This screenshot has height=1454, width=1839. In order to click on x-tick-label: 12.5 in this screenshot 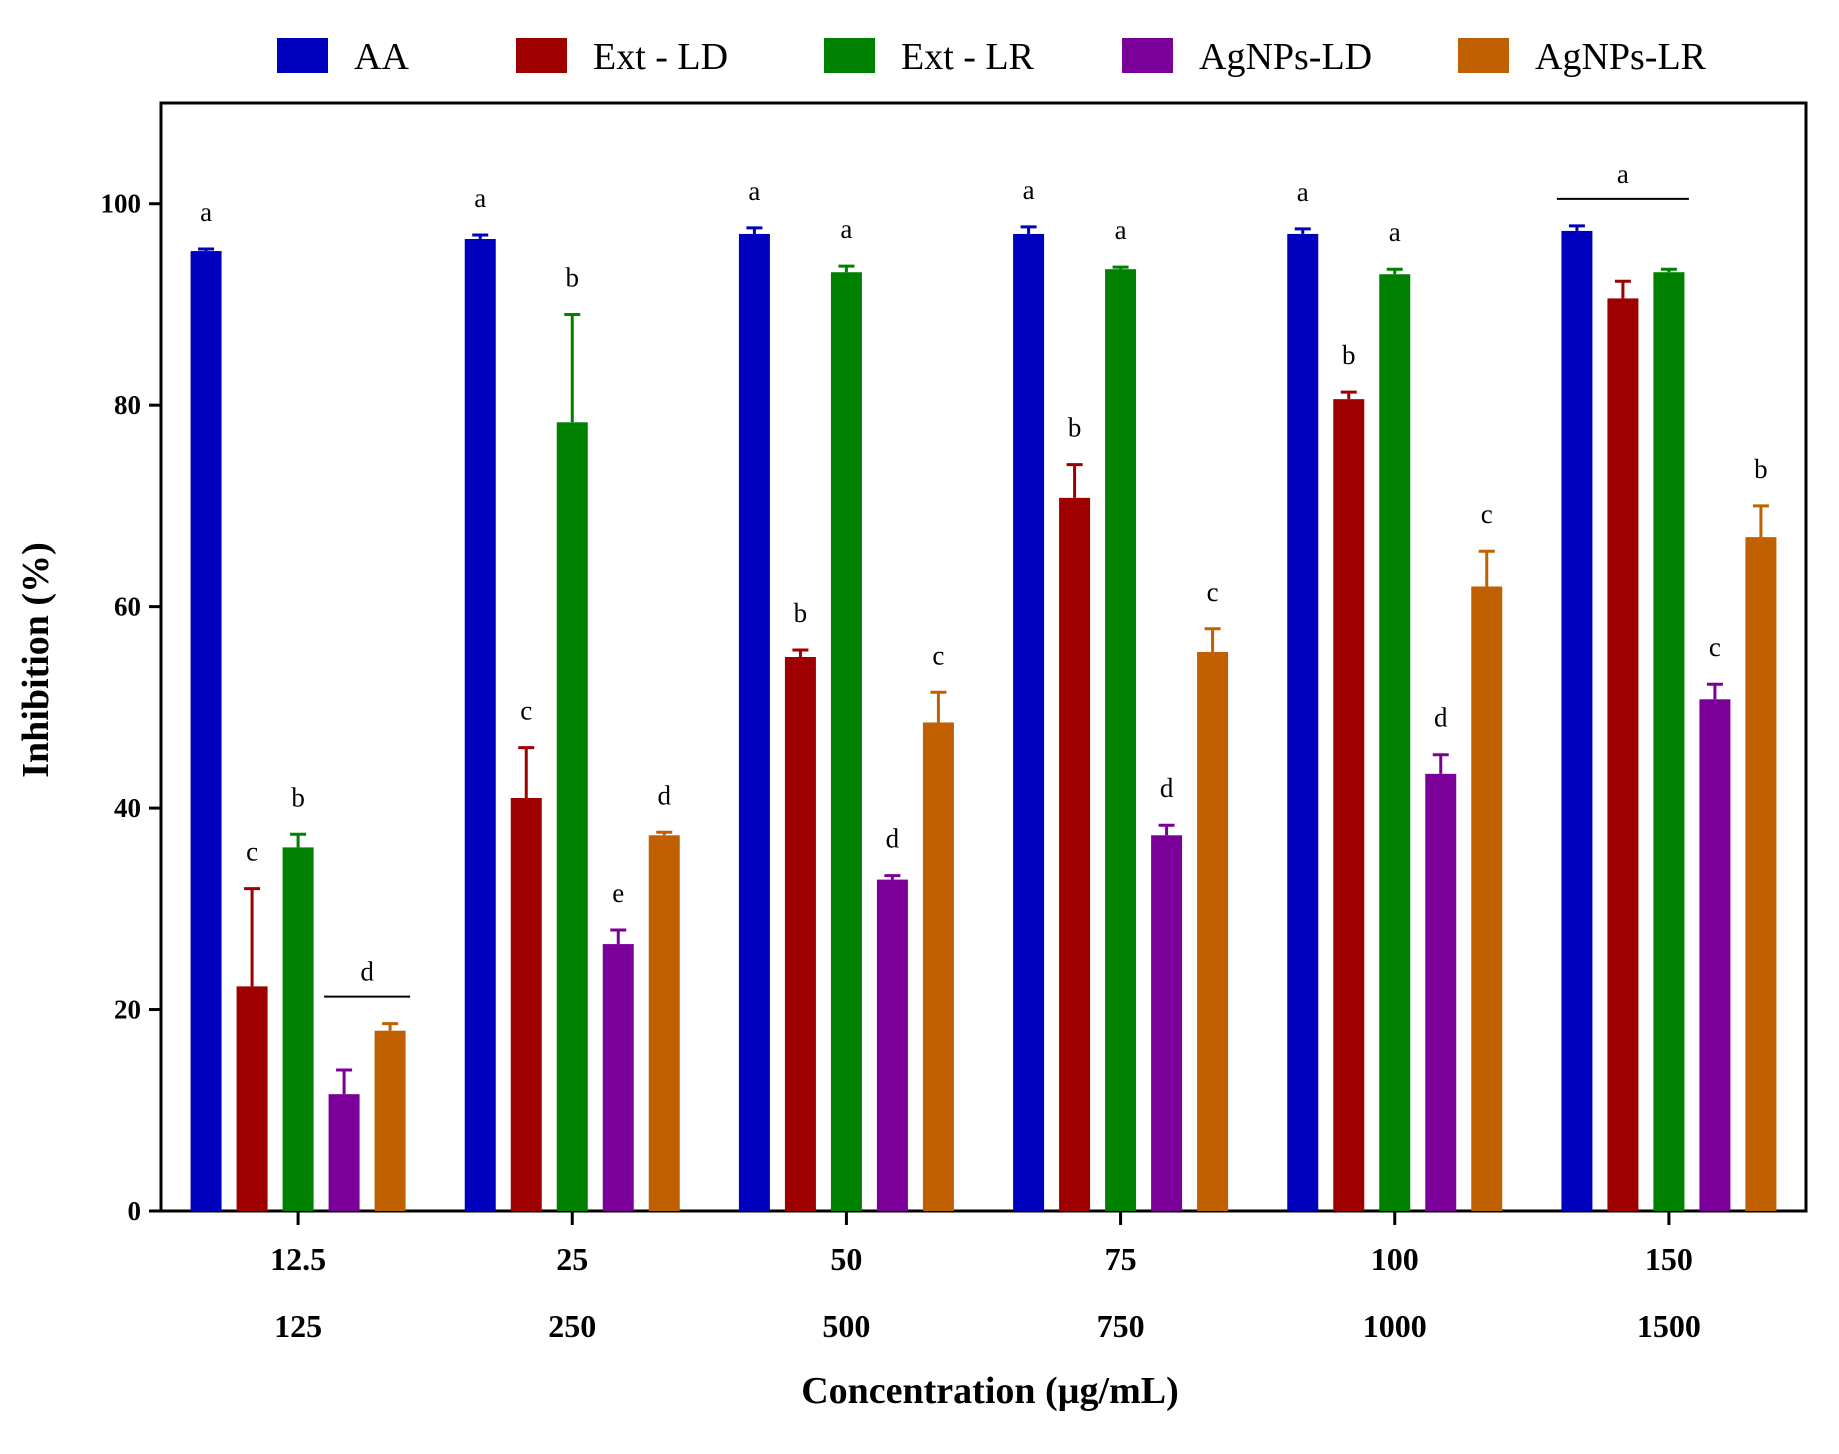, I will do `click(298, 1259)`.